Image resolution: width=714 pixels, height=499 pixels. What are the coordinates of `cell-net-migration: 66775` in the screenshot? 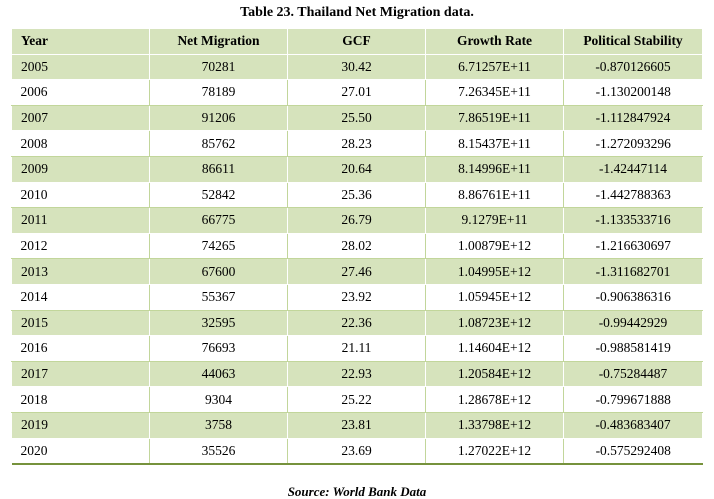 It's located at (218, 220).